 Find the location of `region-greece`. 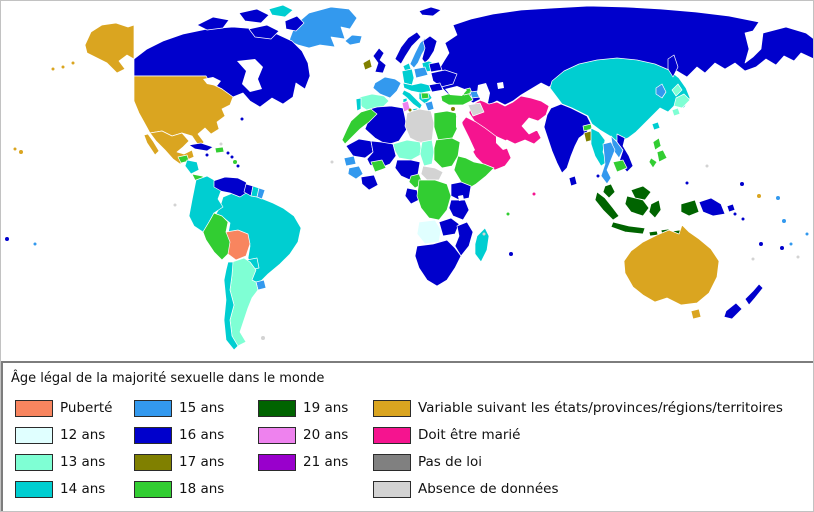

region-greece is located at coordinates (429, 106).